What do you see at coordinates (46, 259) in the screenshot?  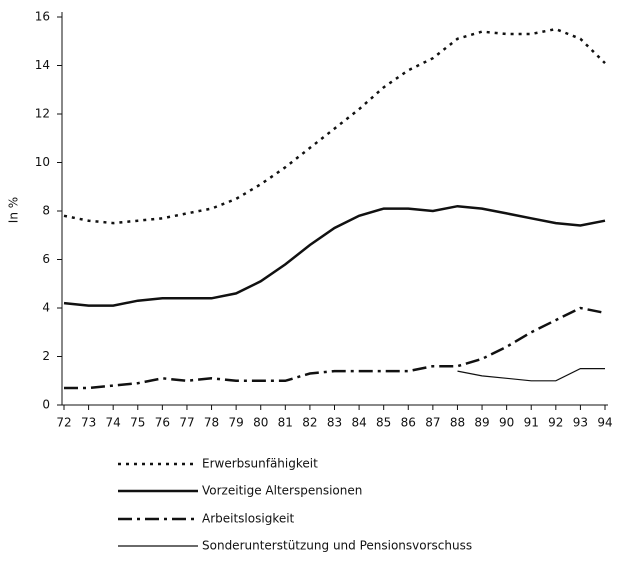 I see `y-tick-label: 6` at bounding box center [46, 259].